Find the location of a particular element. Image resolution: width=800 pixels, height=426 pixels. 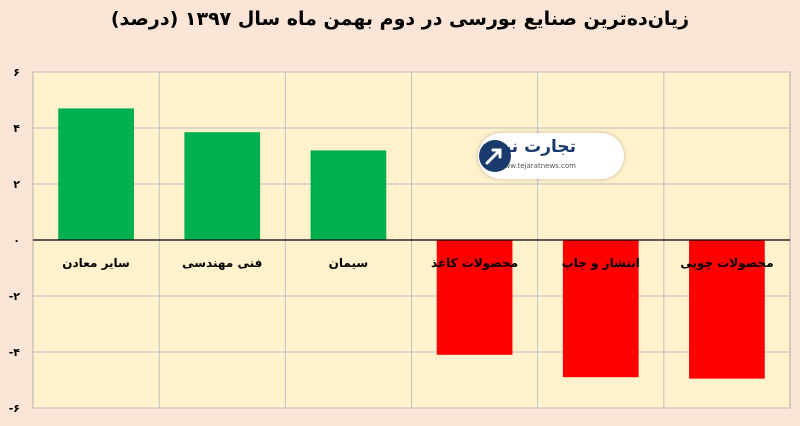

y-axis-ticks: ۶ ۴ ۲ ۰ -۲ -۴ -۶ is located at coordinates (15, 240).